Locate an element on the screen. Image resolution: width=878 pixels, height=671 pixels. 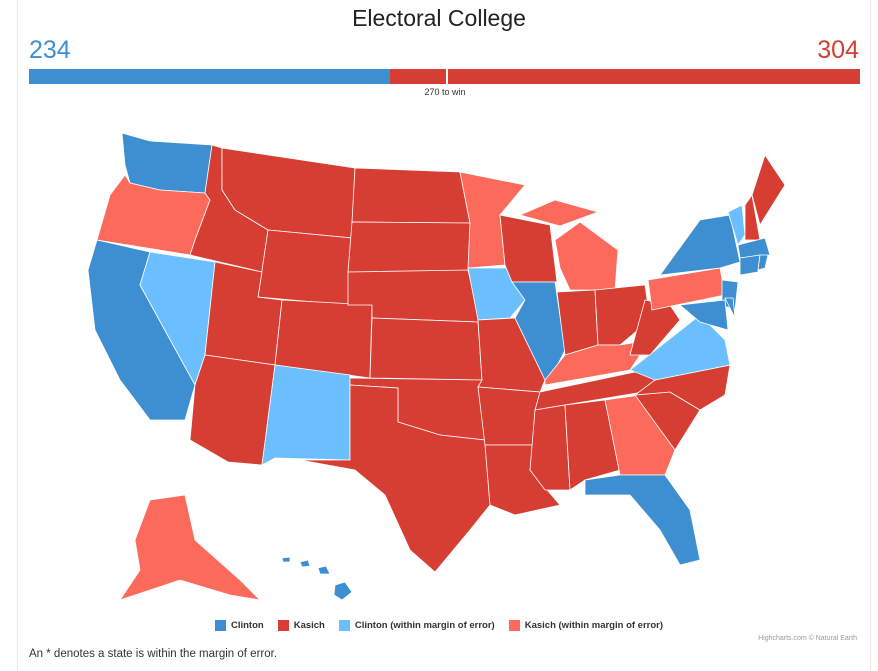
legend-label: Kasich is located at coordinates (309, 625).